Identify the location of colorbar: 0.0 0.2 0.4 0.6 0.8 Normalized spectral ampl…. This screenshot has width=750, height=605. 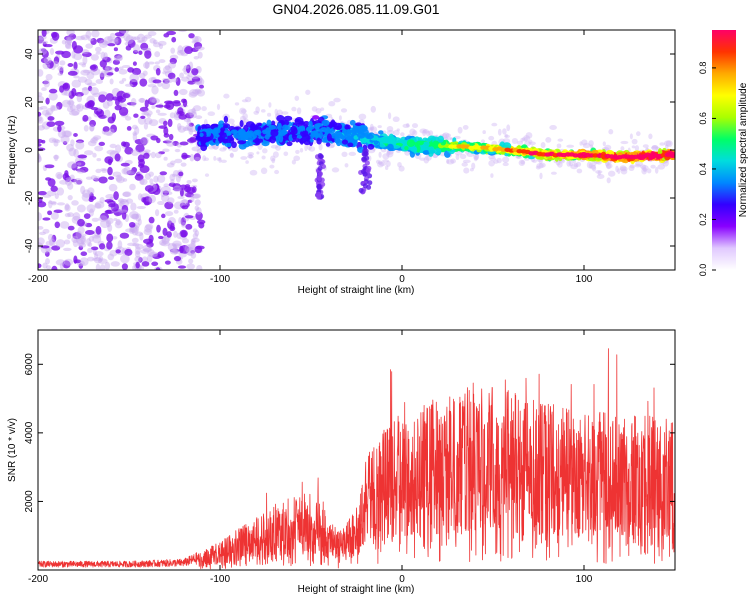
(723, 153).